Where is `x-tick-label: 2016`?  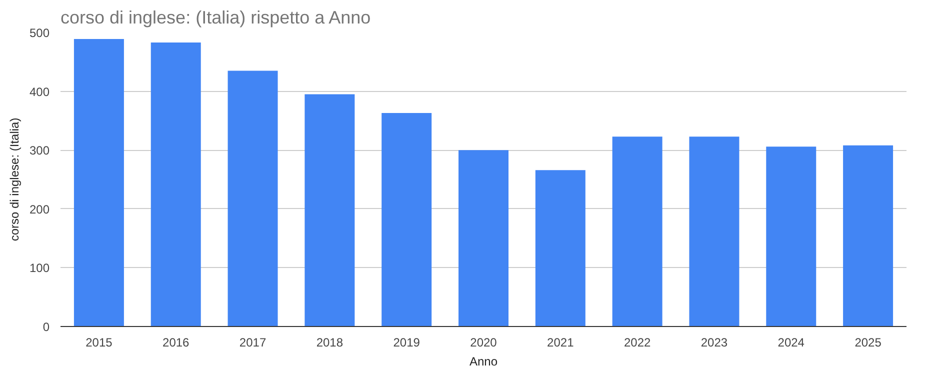
x-tick-label: 2016 is located at coordinates (176, 343).